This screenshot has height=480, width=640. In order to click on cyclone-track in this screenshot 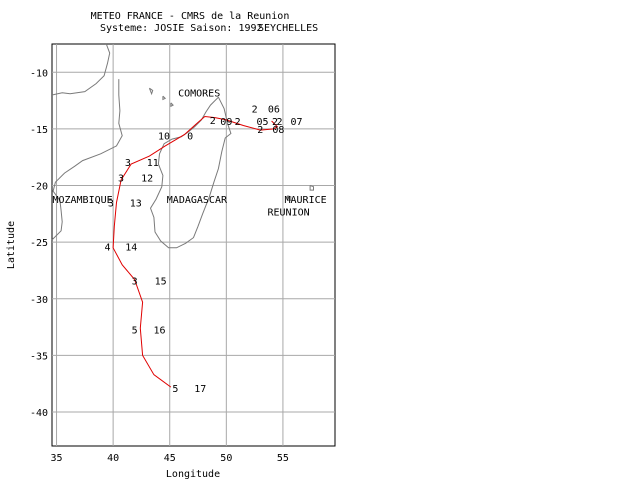, I will do `click(195, 251)`.